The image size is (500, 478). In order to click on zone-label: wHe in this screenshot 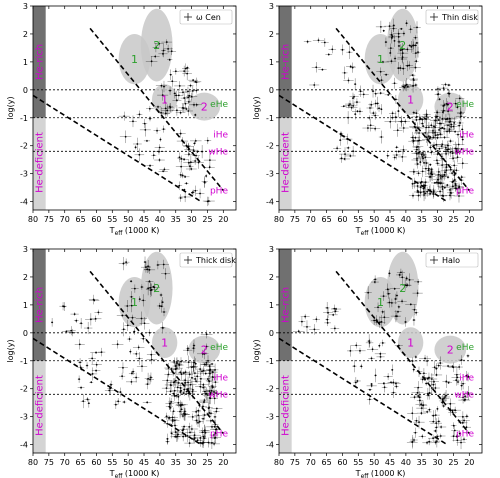, I will do `click(464, 152)`.